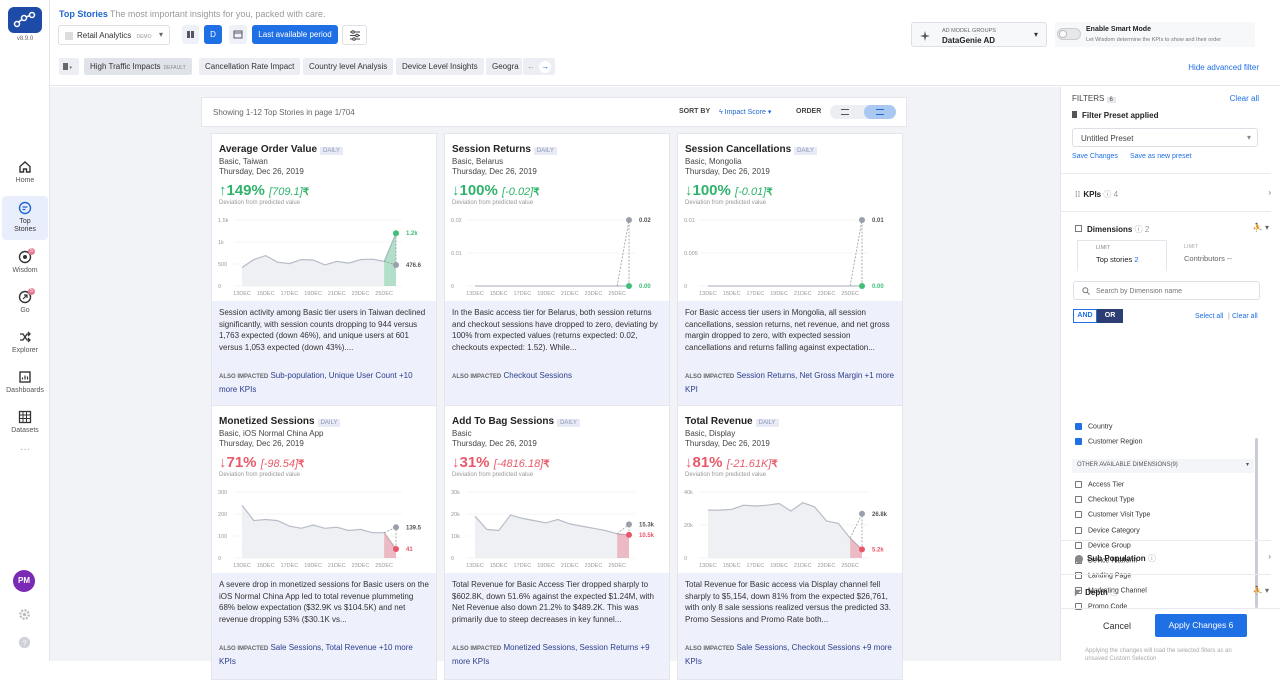 This screenshot has width=1280, height=680. Describe the element at coordinates (726, 475) in the screenshot. I see `deviation-label: Deviation from predicted value` at that location.